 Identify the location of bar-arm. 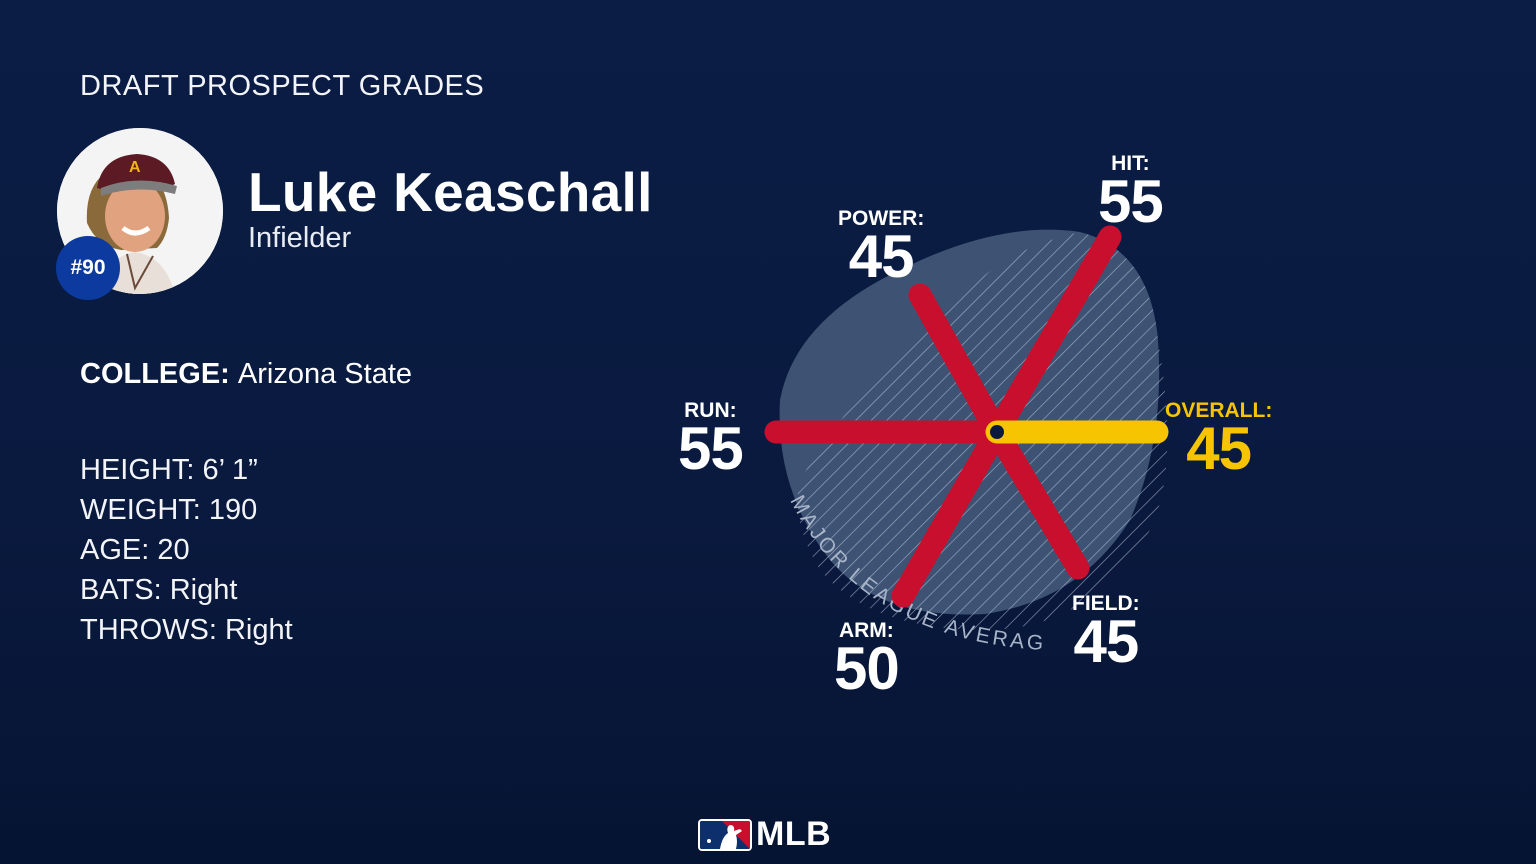
(950, 514).